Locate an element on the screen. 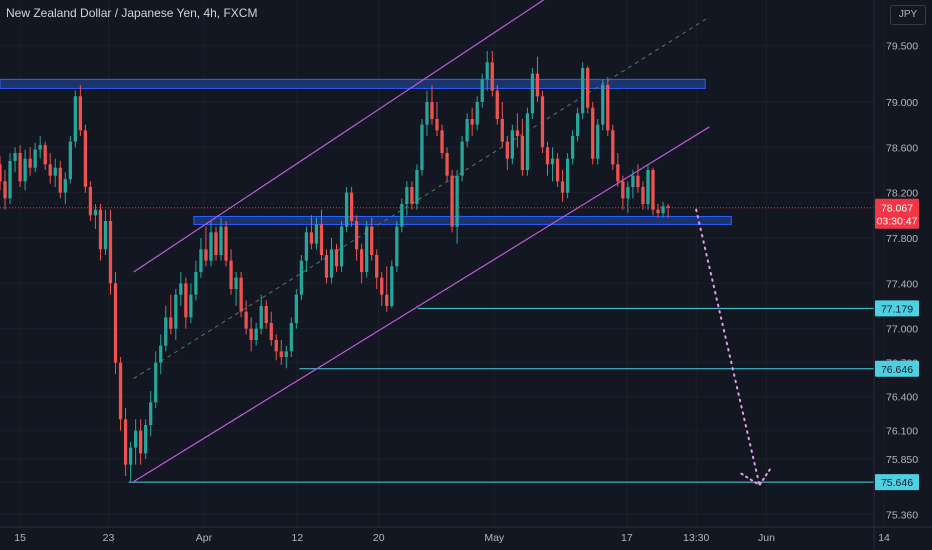 The image size is (932, 550). y-tick-label: 77.000 is located at coordinates (902, 330).